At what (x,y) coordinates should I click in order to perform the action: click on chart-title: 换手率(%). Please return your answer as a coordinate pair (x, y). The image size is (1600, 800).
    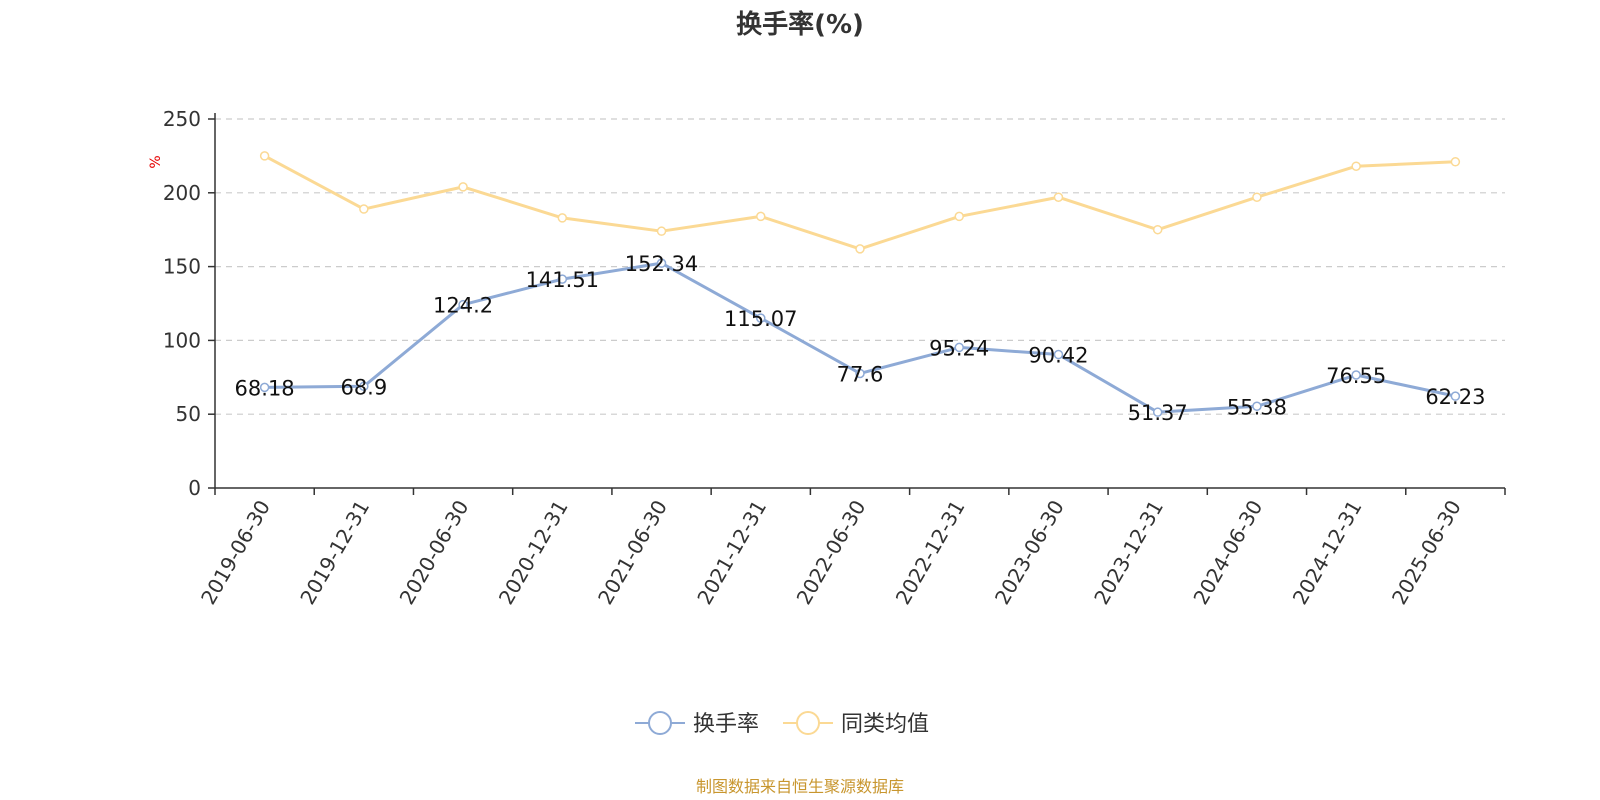
    Looking at the image, I should click on (800, 24).